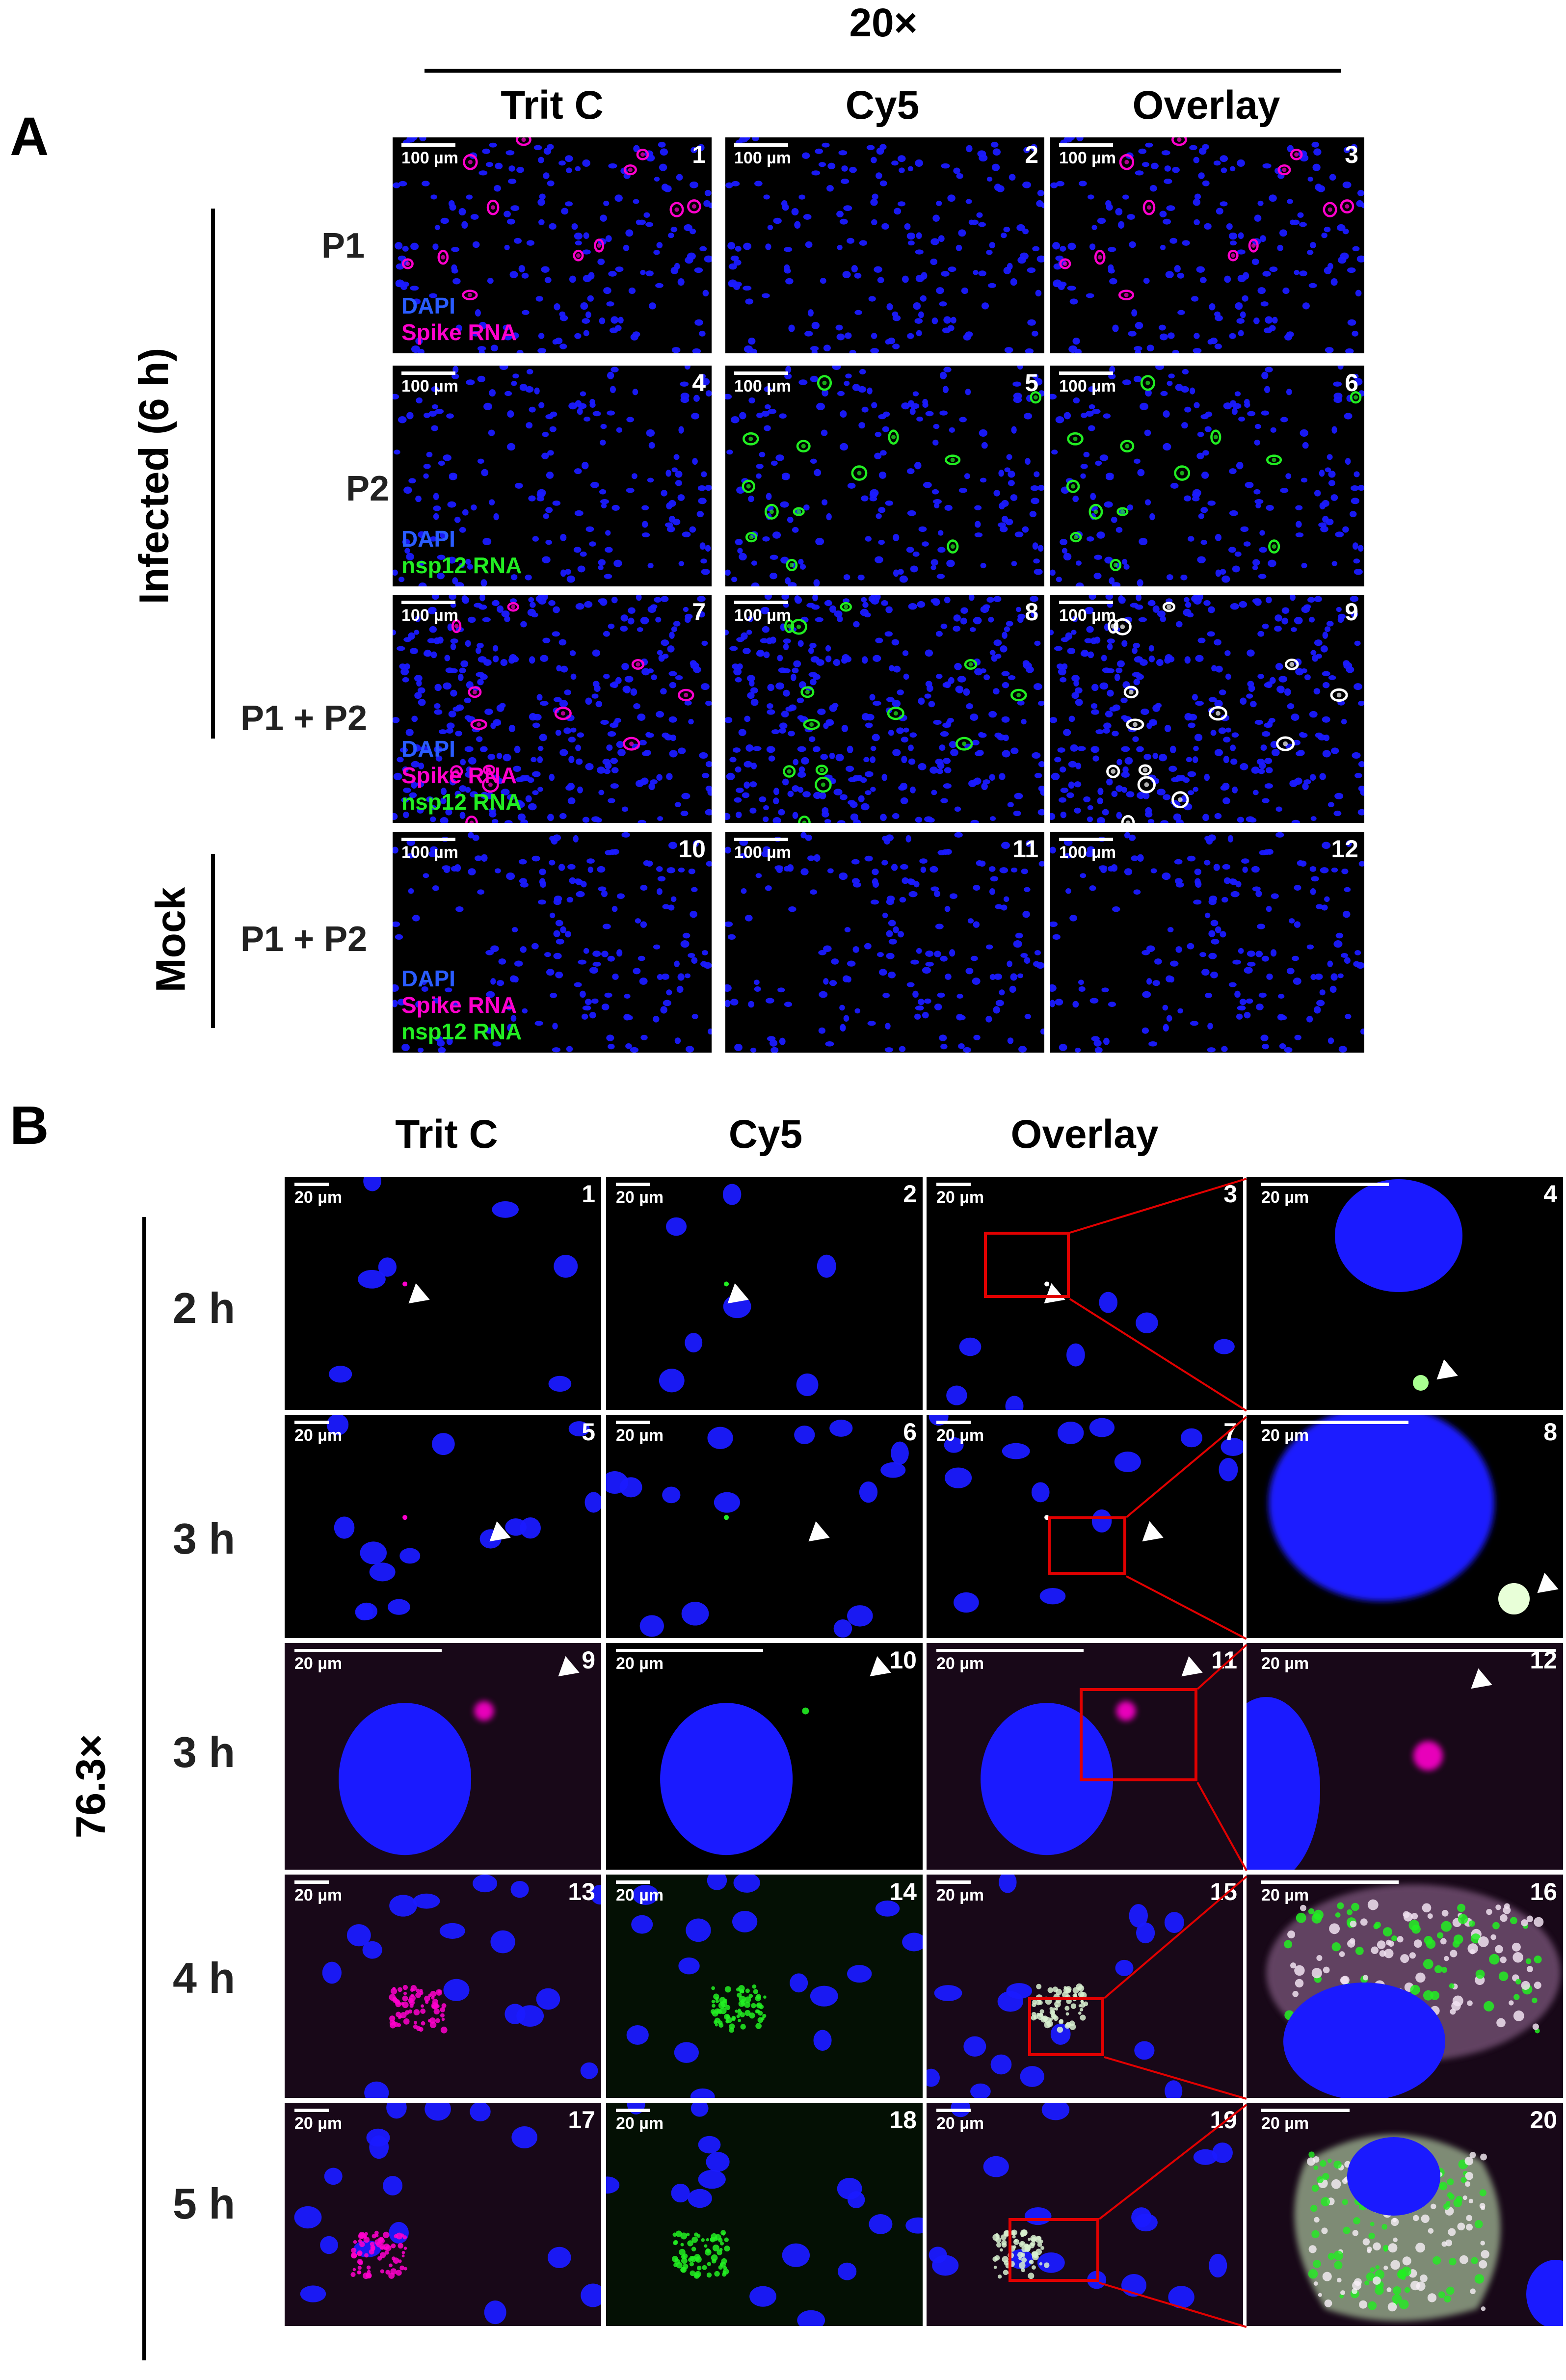 Image resolution: width=1566 pixels, height=2380 pixels. Describe the element at coordinates (29, 136) in the screenshot. I see `panel-a-letter: A` at that location.